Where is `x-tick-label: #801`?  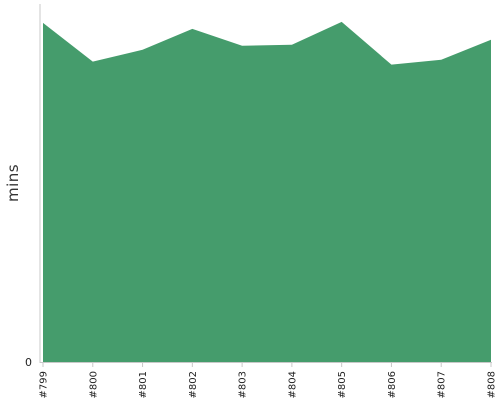 x-tick-label: #801 is located at coordinates (143, 384).